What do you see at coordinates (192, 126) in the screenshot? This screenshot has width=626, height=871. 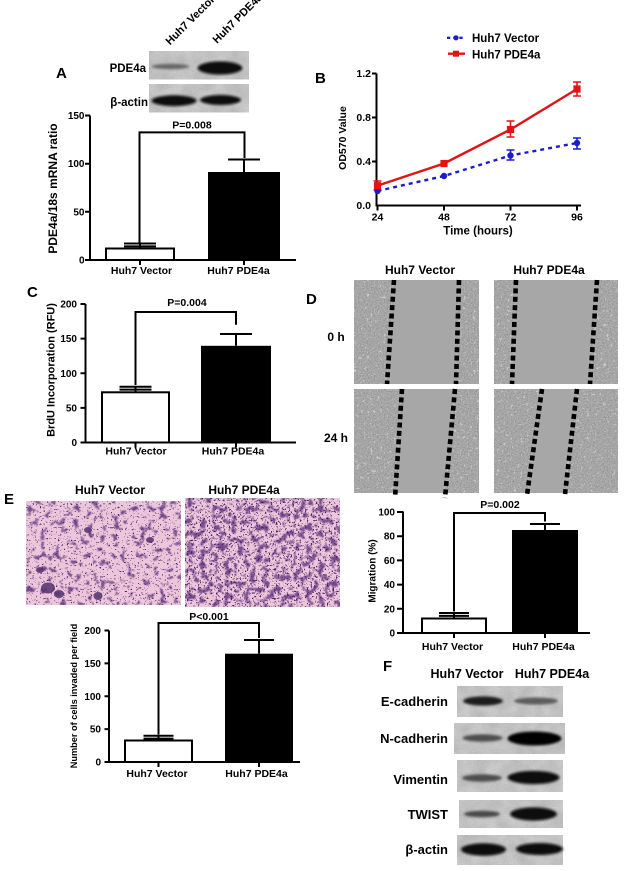 I see `svg-text: P=0.008` at bounding box center [192, 126].